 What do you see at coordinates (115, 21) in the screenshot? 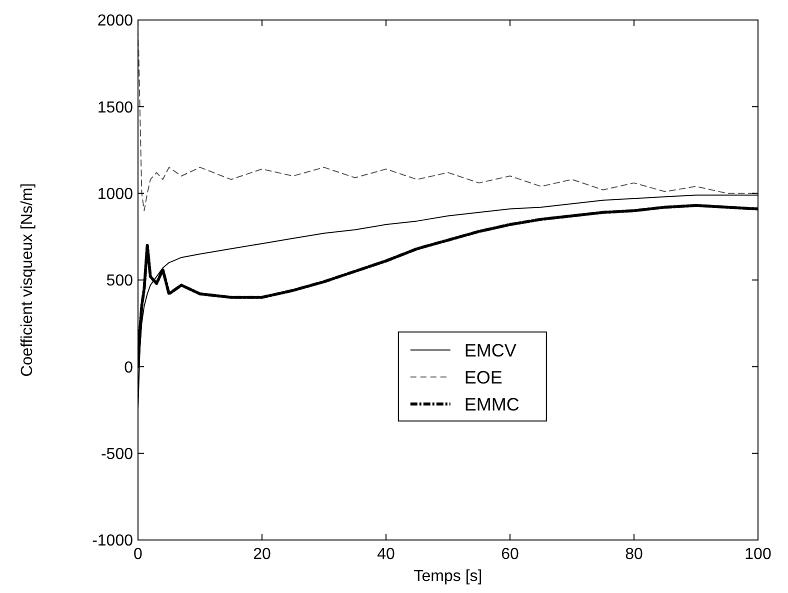
I see `y-tick-label: 2000` at bounding box center [115, 21].